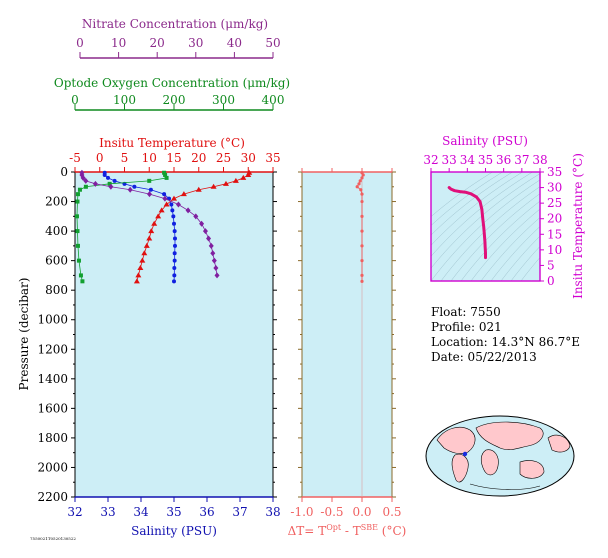 This screenshot has height=558, width=608. What do you see at coordinates (554, 234) in the screenshot?
I see `ts-y-tick-label: 15` at bounding box center [554, 234].